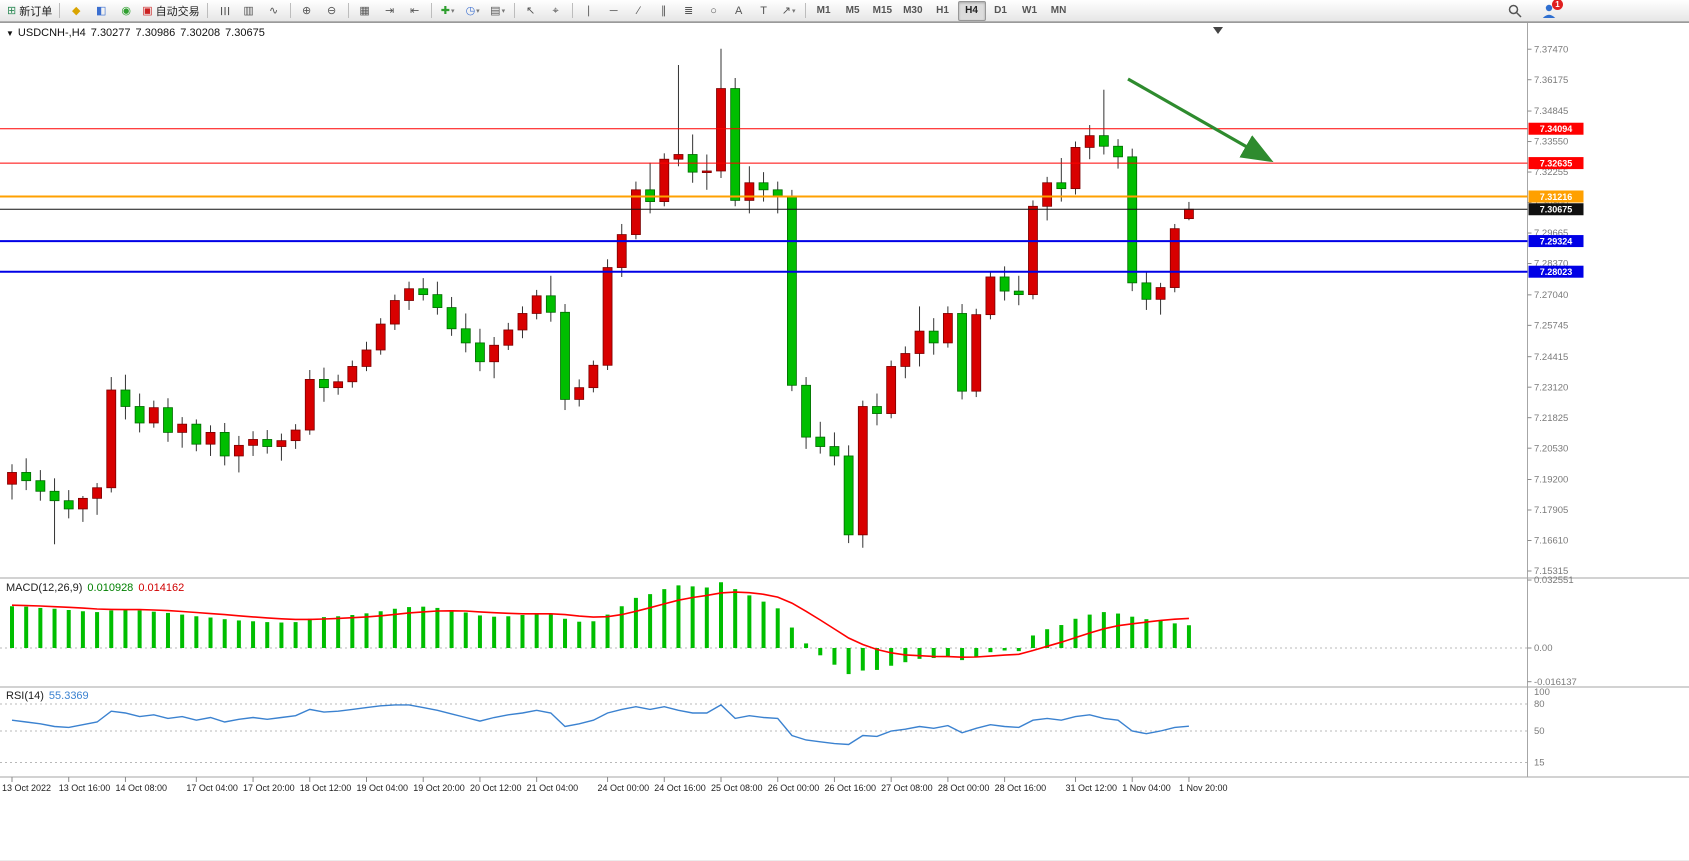  What do you see at coordinates (498, 11) in the screenshot?
I see `templates-button: ▤ ▾` at bounding box center [498, 11].